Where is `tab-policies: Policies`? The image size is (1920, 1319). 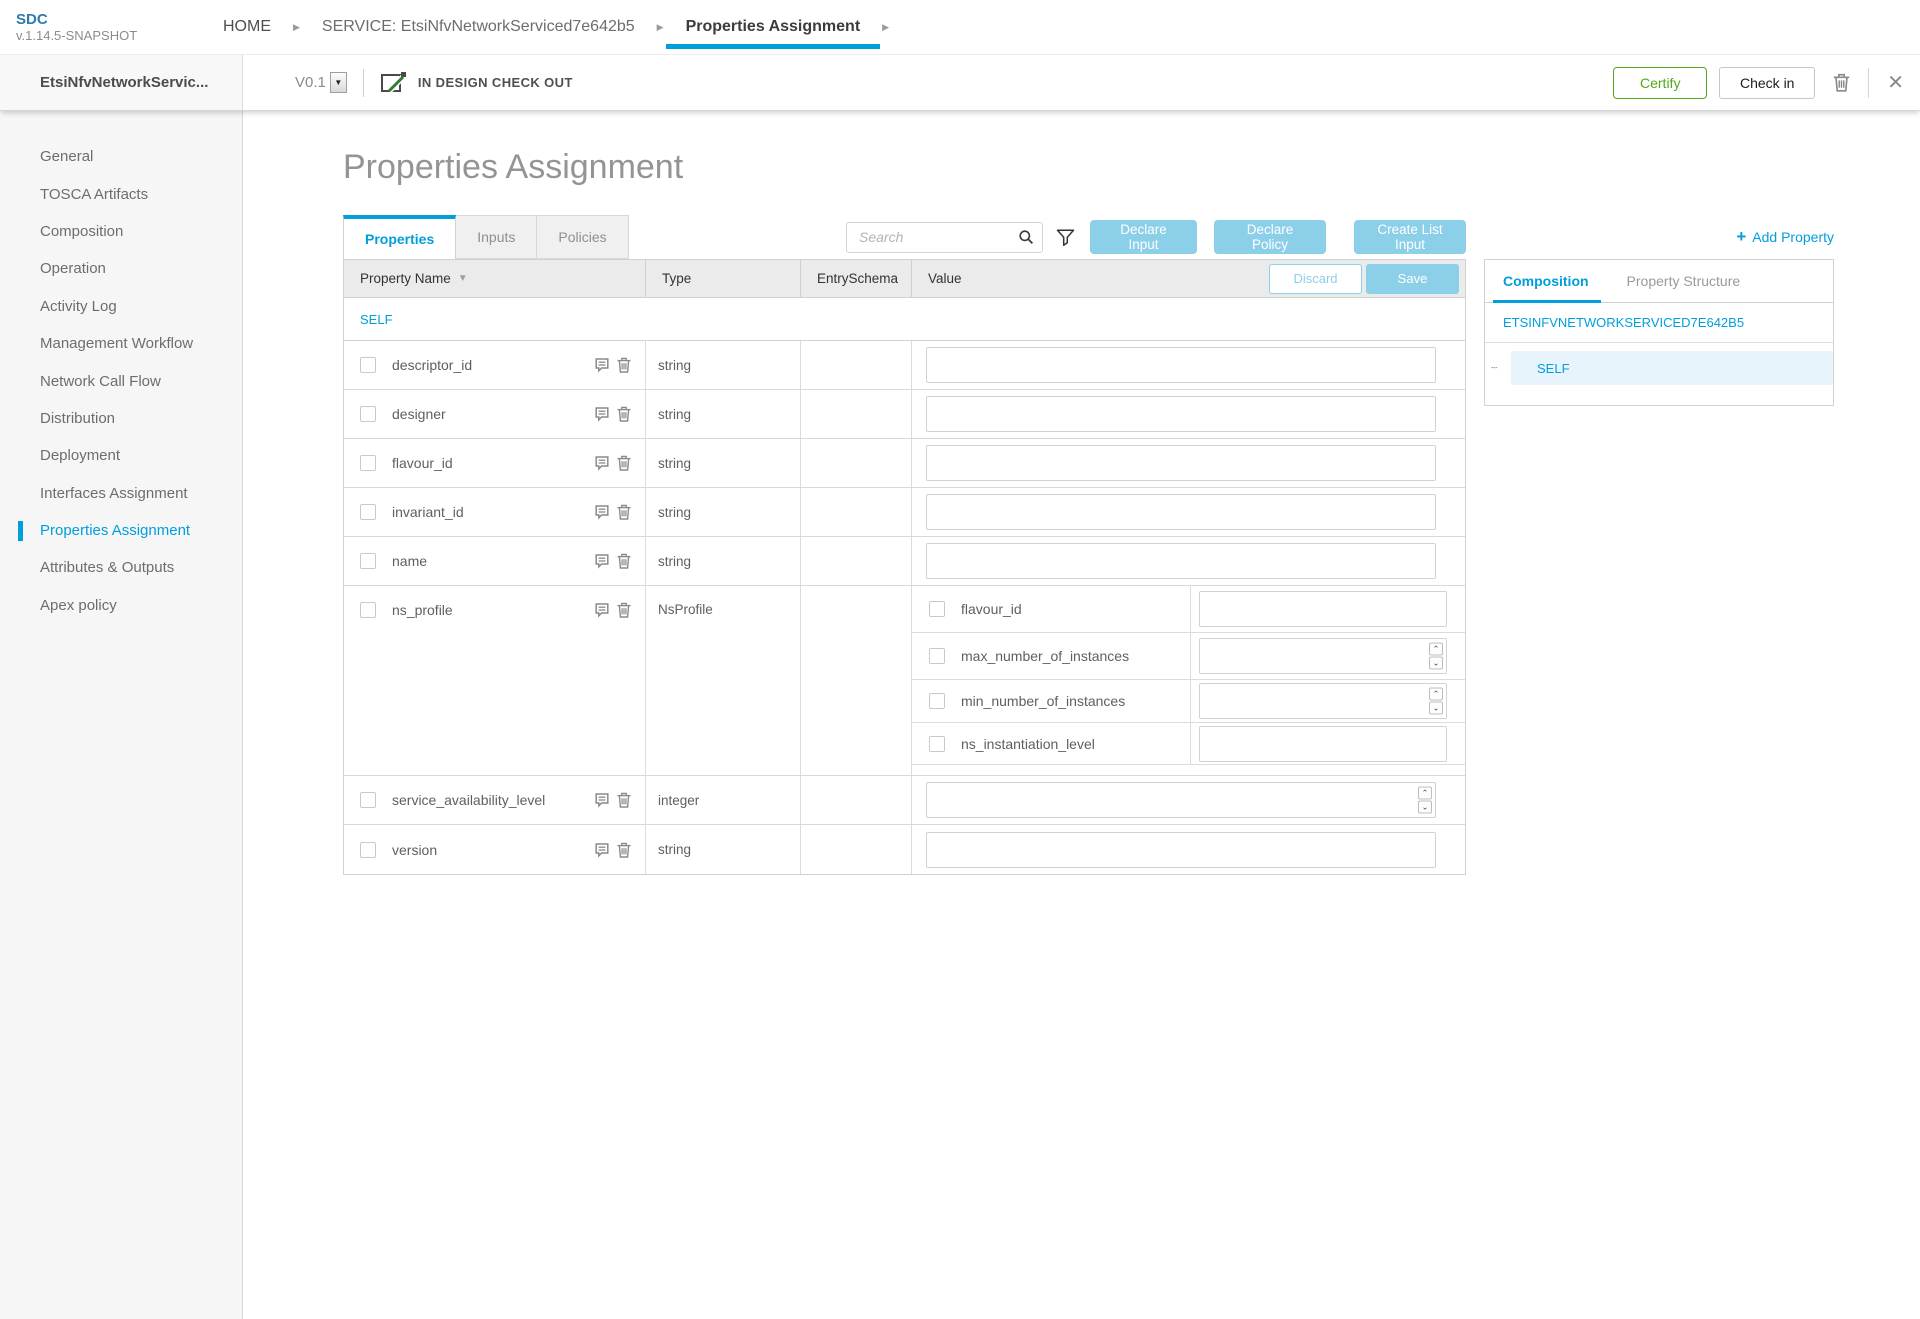
tab-policies: Policies is located at coordinates (583, 237).